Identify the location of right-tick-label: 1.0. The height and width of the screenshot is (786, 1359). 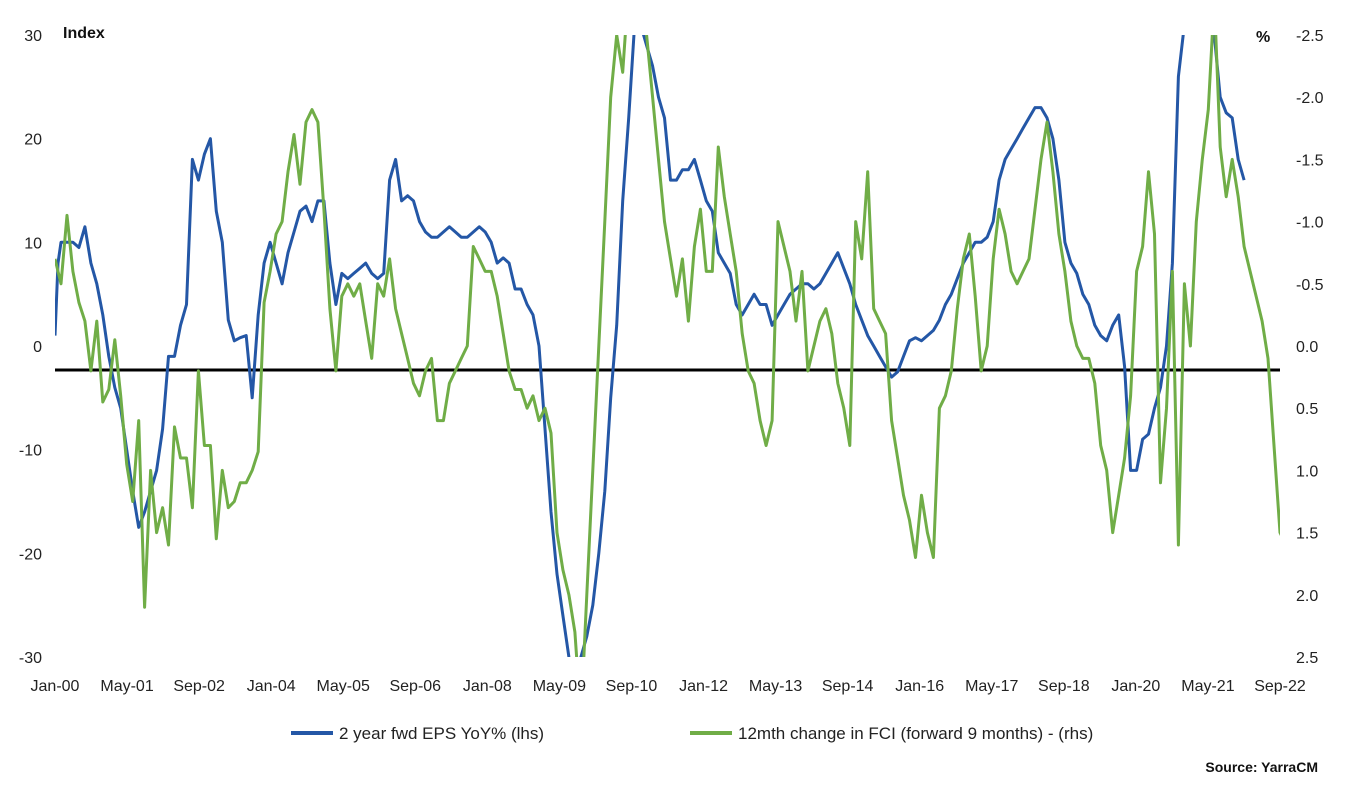
(1307, 471).